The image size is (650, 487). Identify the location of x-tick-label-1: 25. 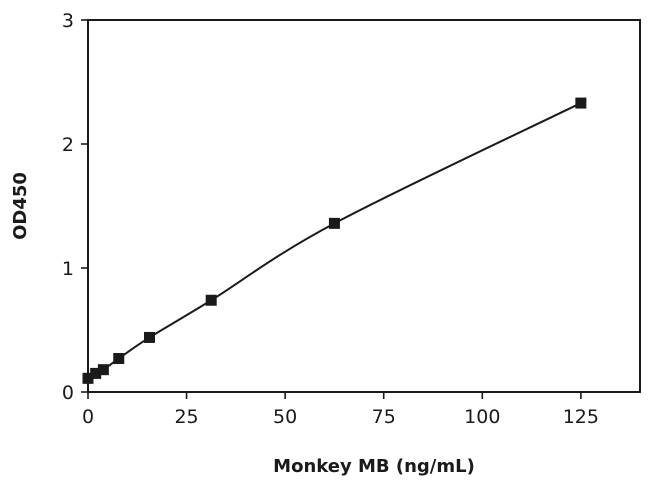
(186, 417).